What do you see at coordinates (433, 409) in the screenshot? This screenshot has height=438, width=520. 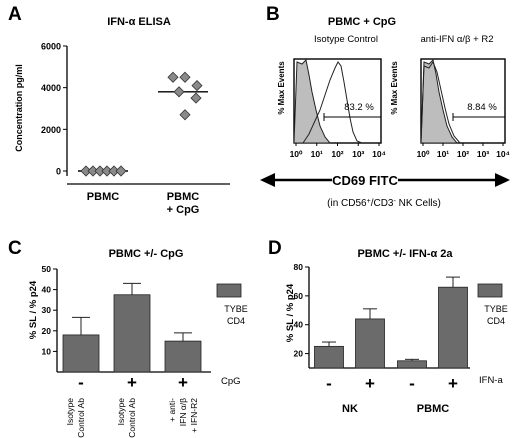 I see `group-label: PBMC` at bounding box center [433, 409].